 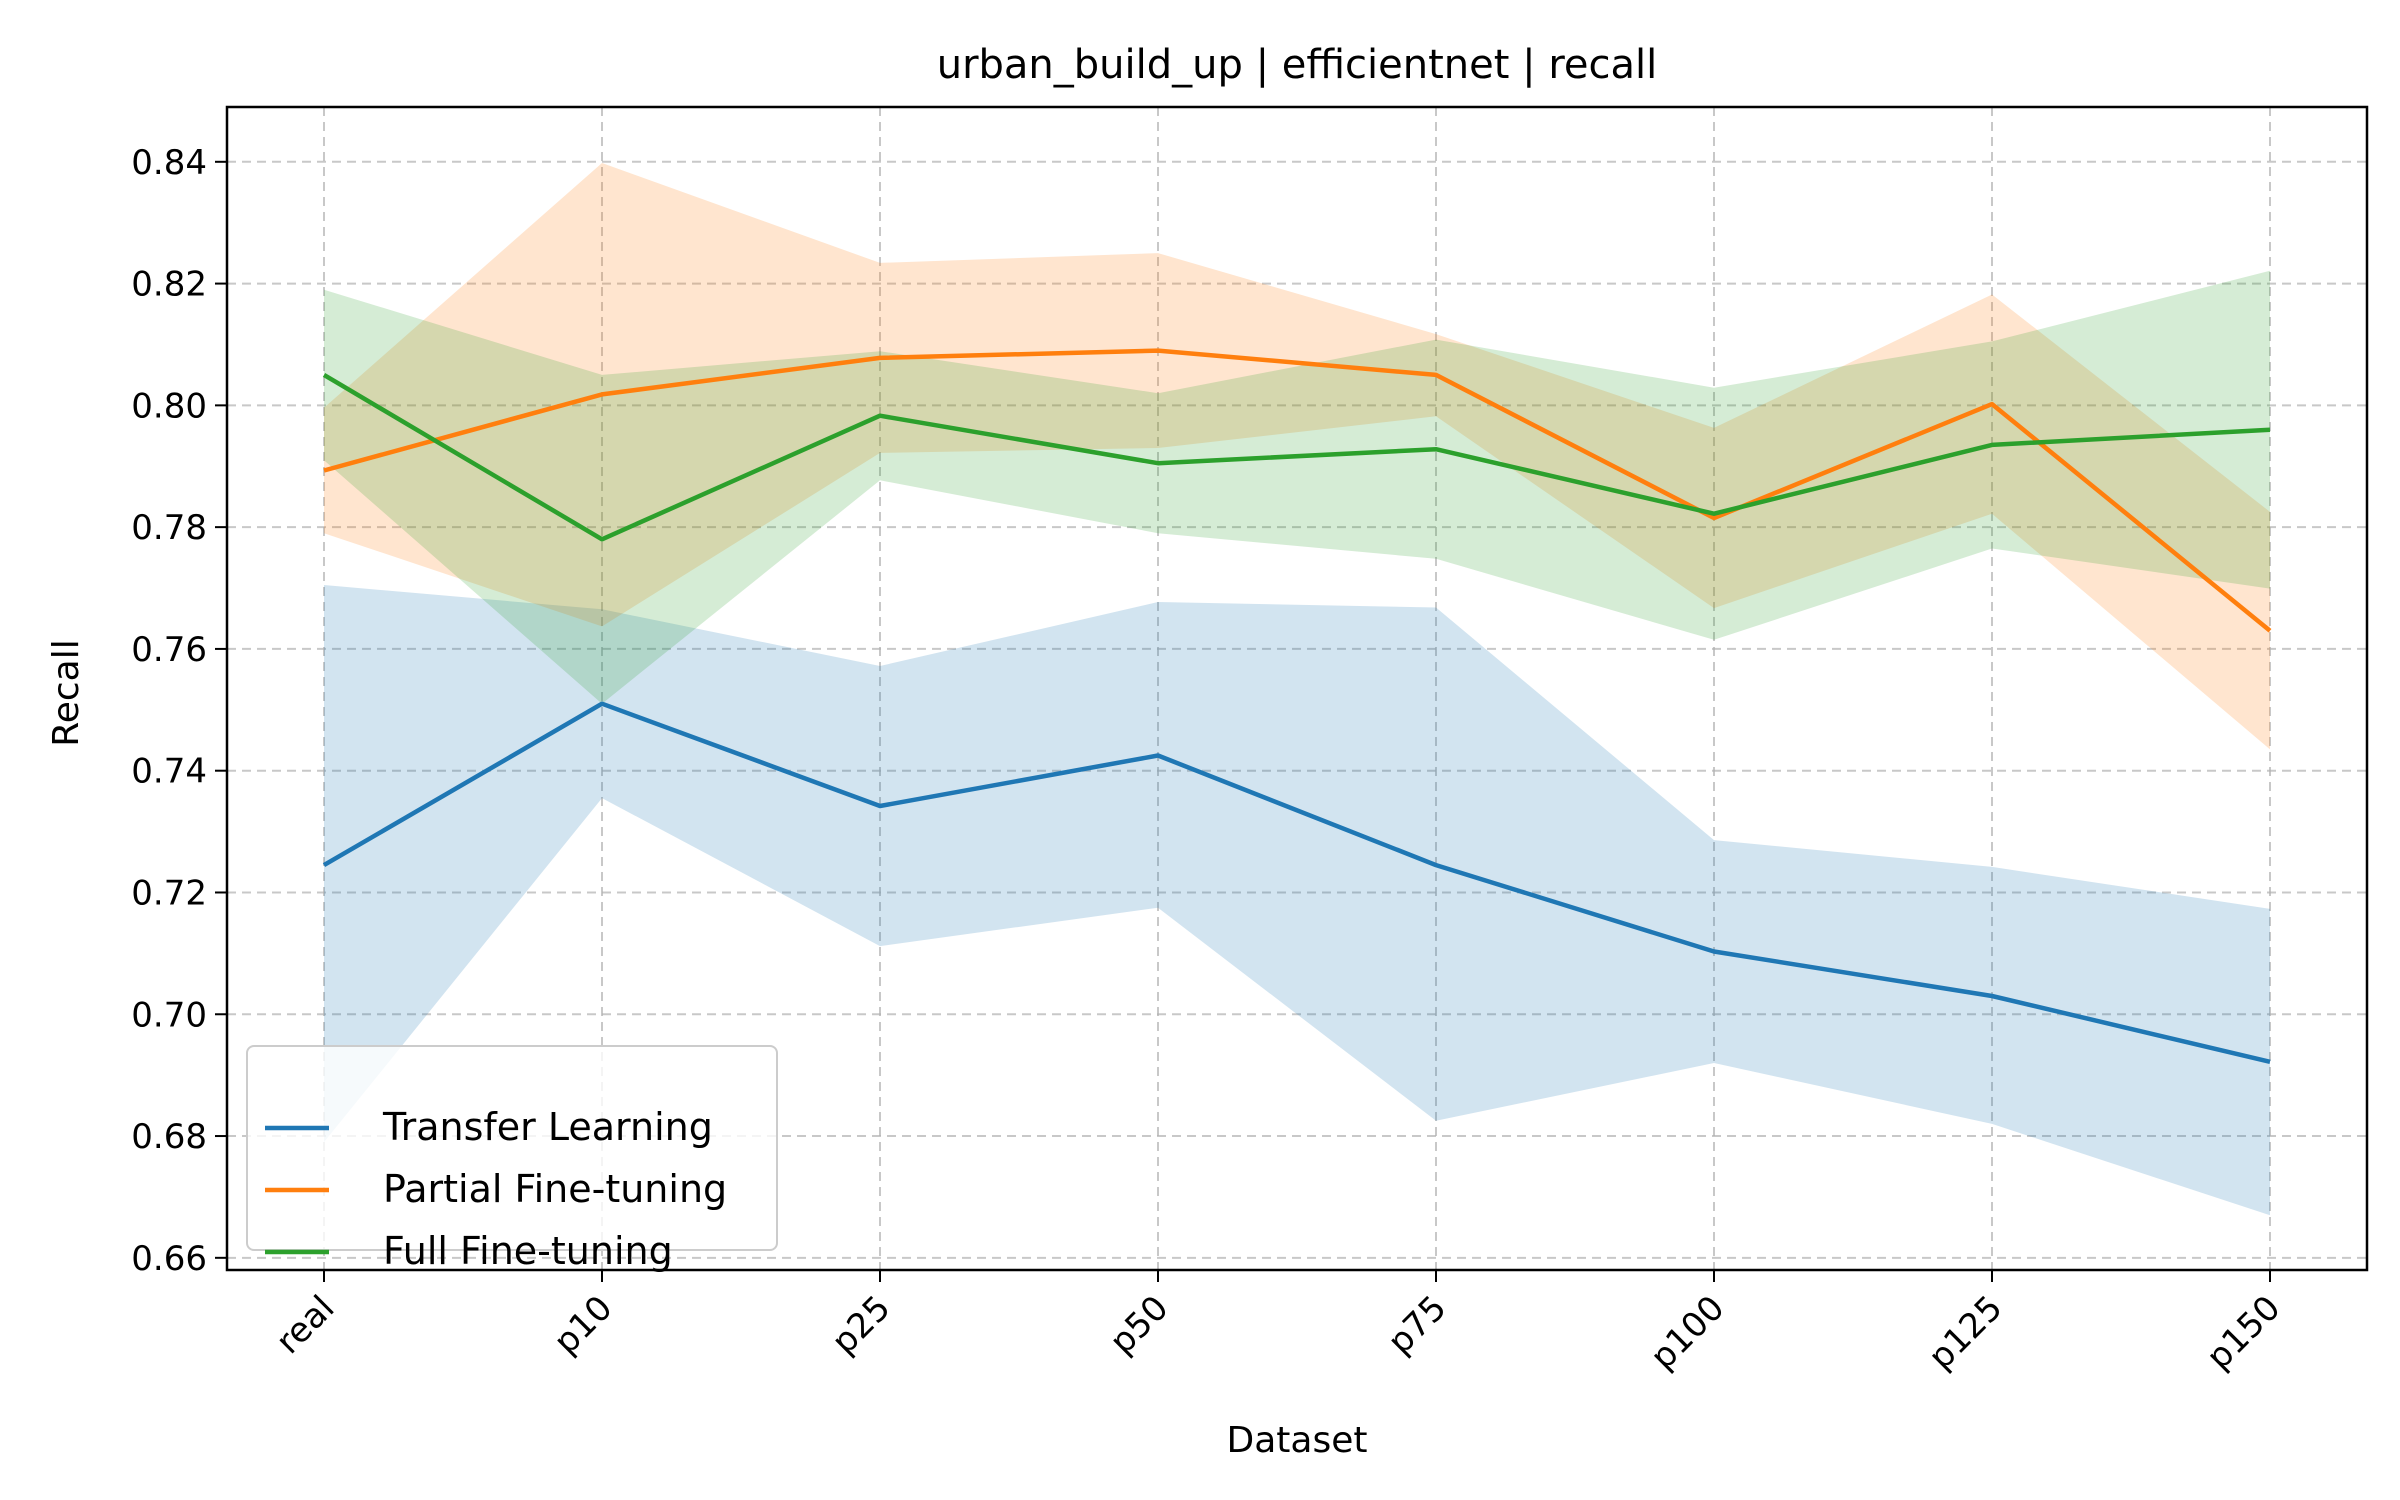 I want to click on x-axis-label: Dataset, so click(x=1297, y=1440).